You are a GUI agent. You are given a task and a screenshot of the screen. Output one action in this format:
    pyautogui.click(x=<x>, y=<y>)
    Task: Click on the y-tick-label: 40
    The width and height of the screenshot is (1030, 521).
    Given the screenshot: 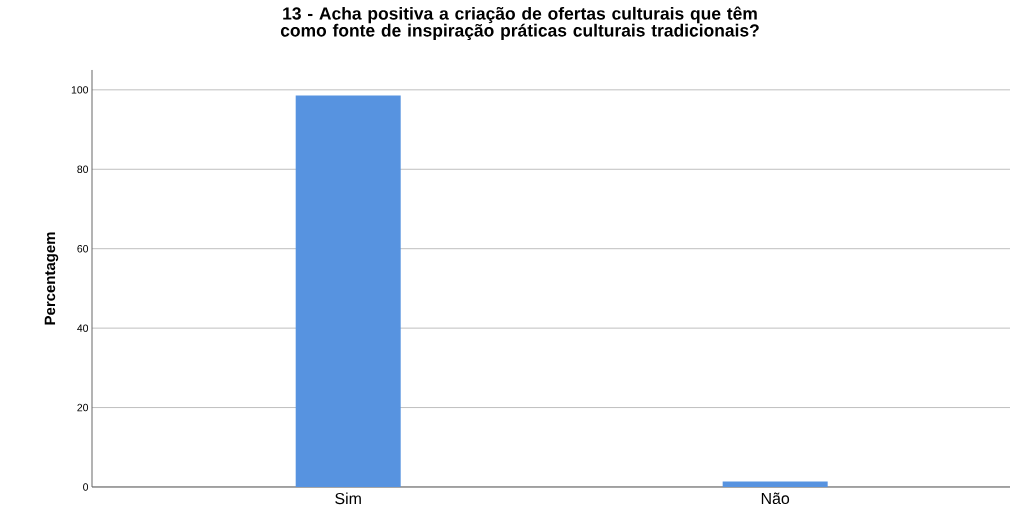 What is the action you would take?
    pyautogui.click(x=83, y=328)
    